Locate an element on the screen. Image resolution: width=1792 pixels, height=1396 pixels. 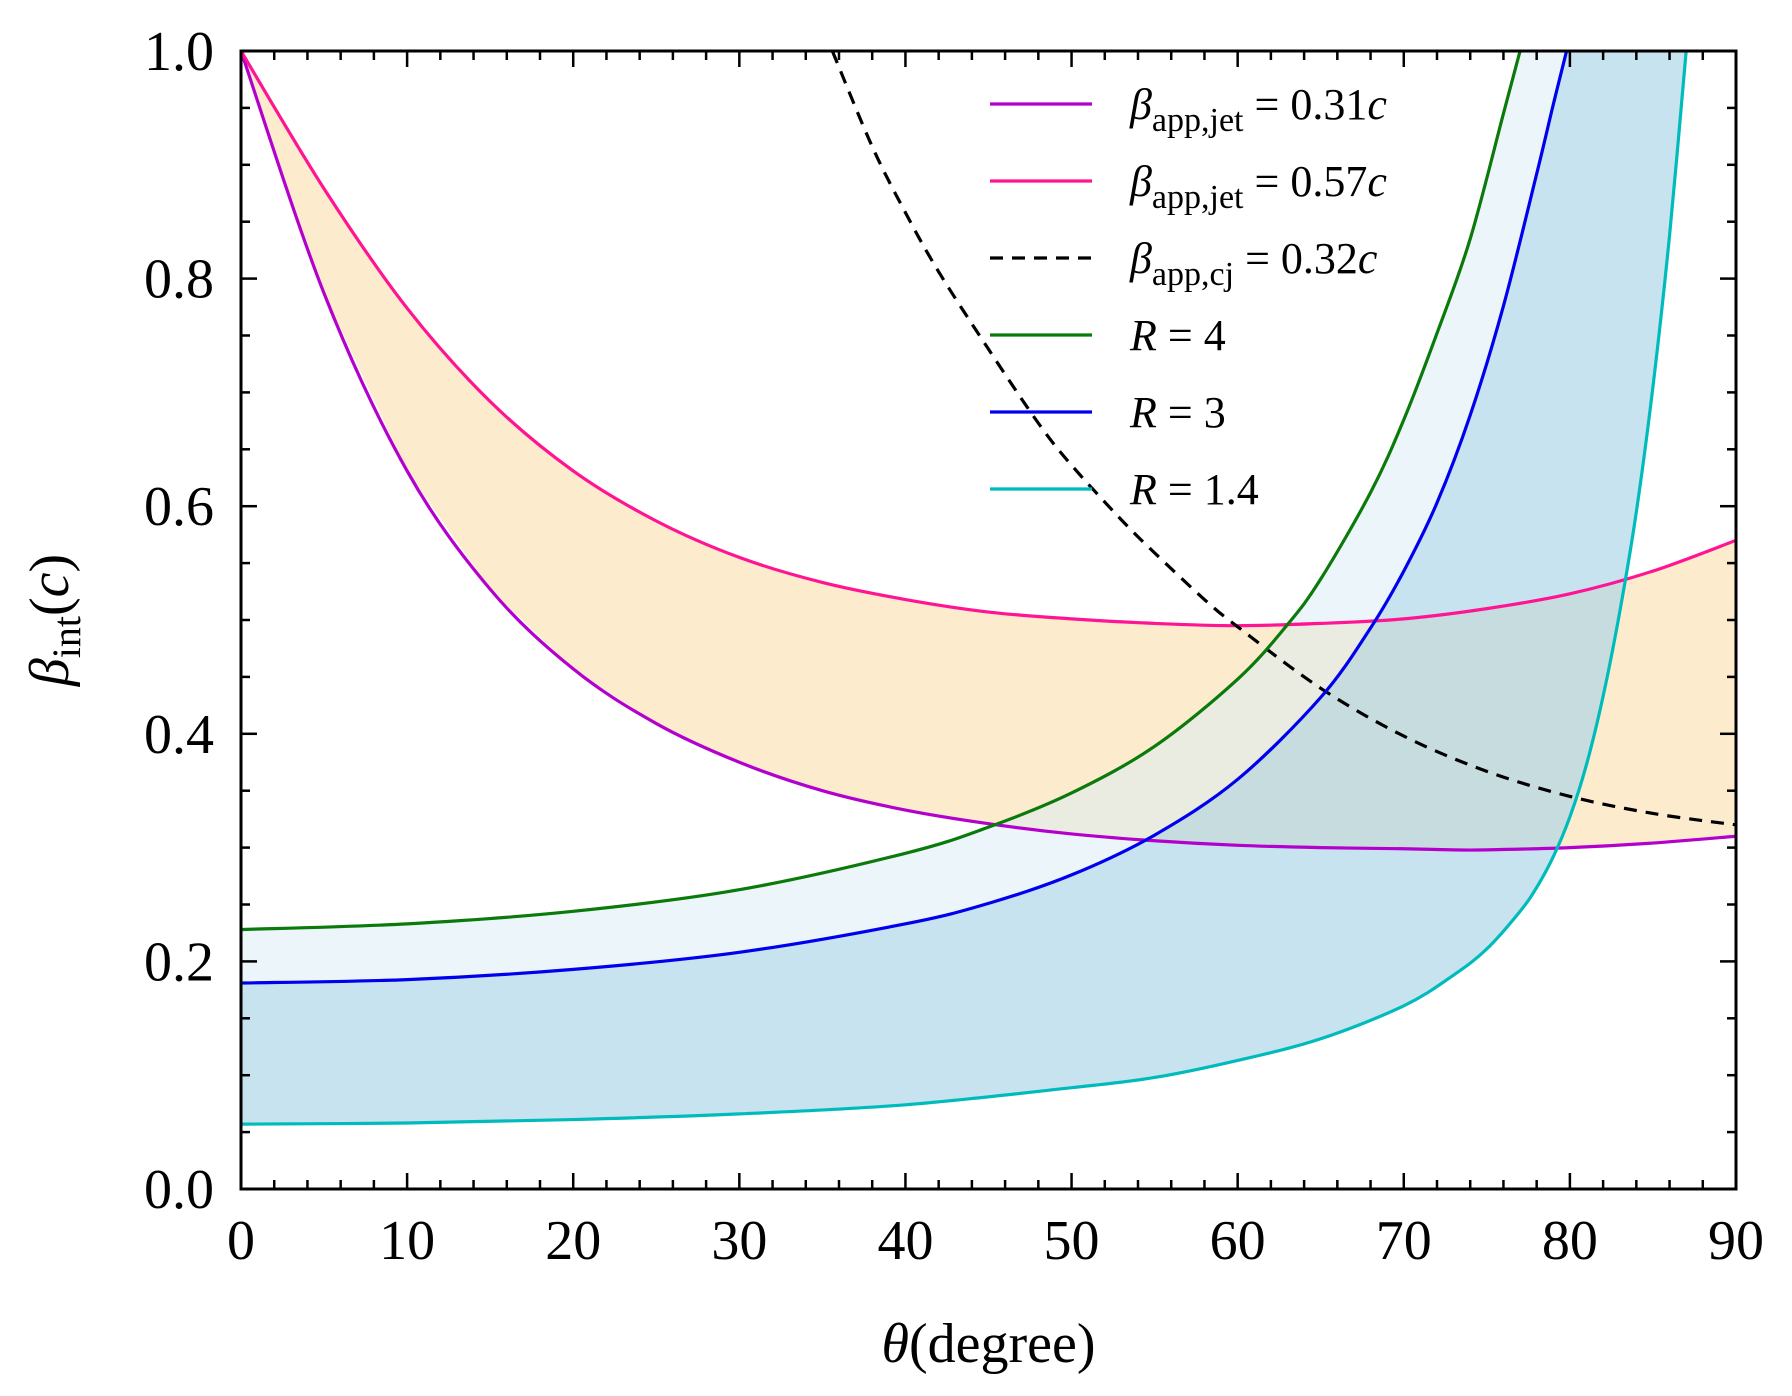
legend-label: R = 1.4 is located at coordinates (1194, 489).